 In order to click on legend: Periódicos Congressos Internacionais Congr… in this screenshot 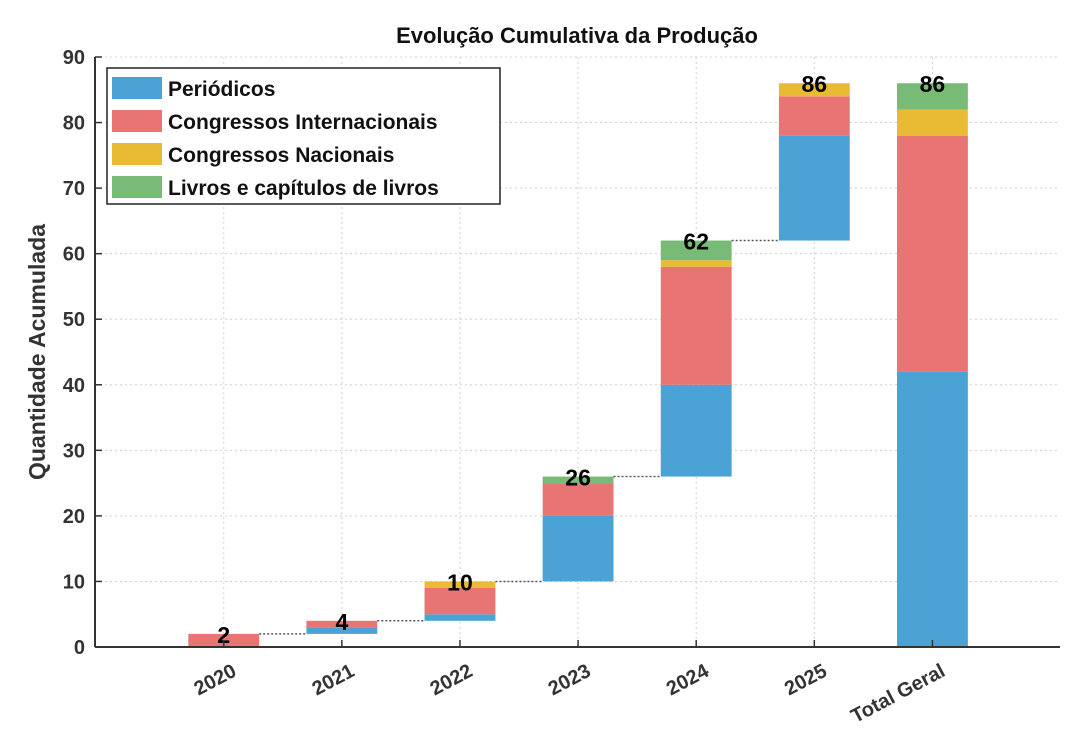, I will do `click(303, 136)`.